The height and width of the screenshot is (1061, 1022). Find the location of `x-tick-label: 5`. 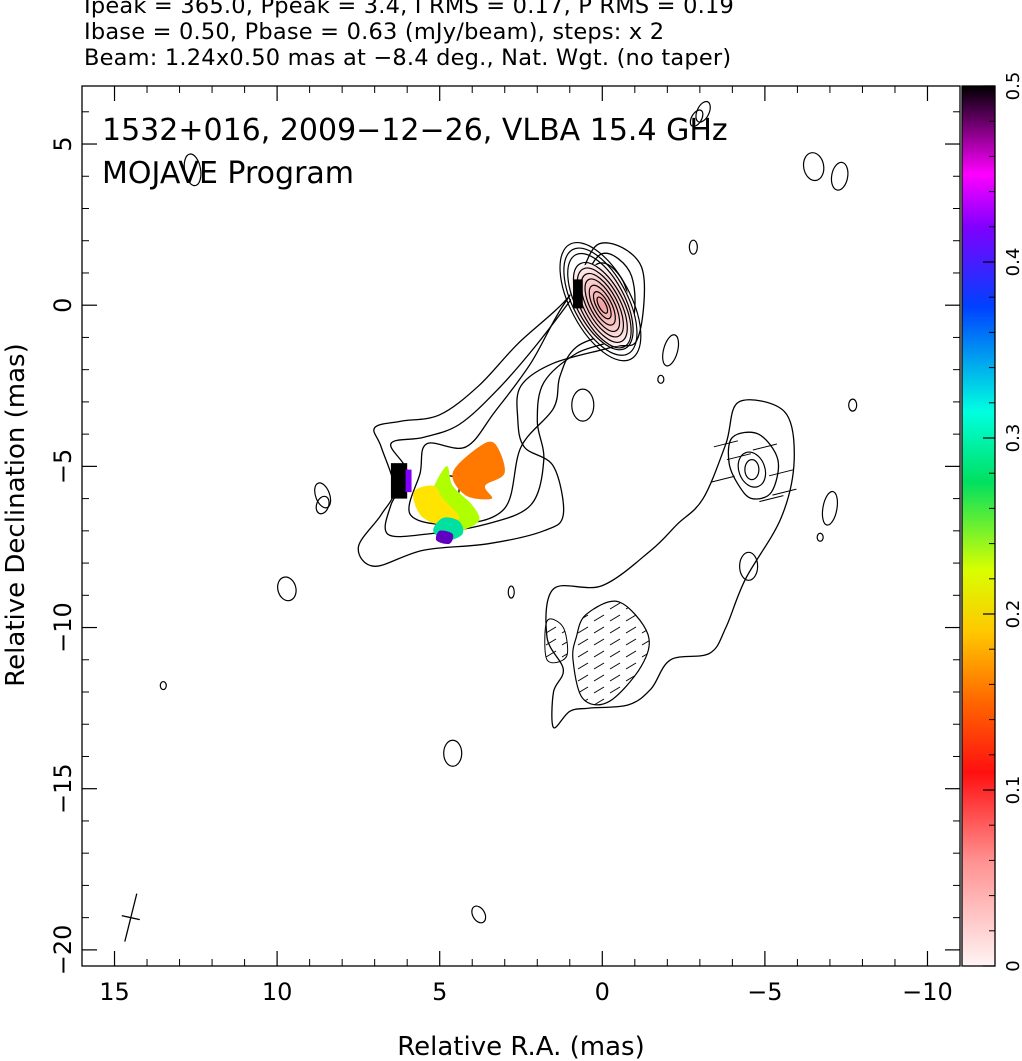

x-tick-label: 5 is located at coordinates (439, 992).